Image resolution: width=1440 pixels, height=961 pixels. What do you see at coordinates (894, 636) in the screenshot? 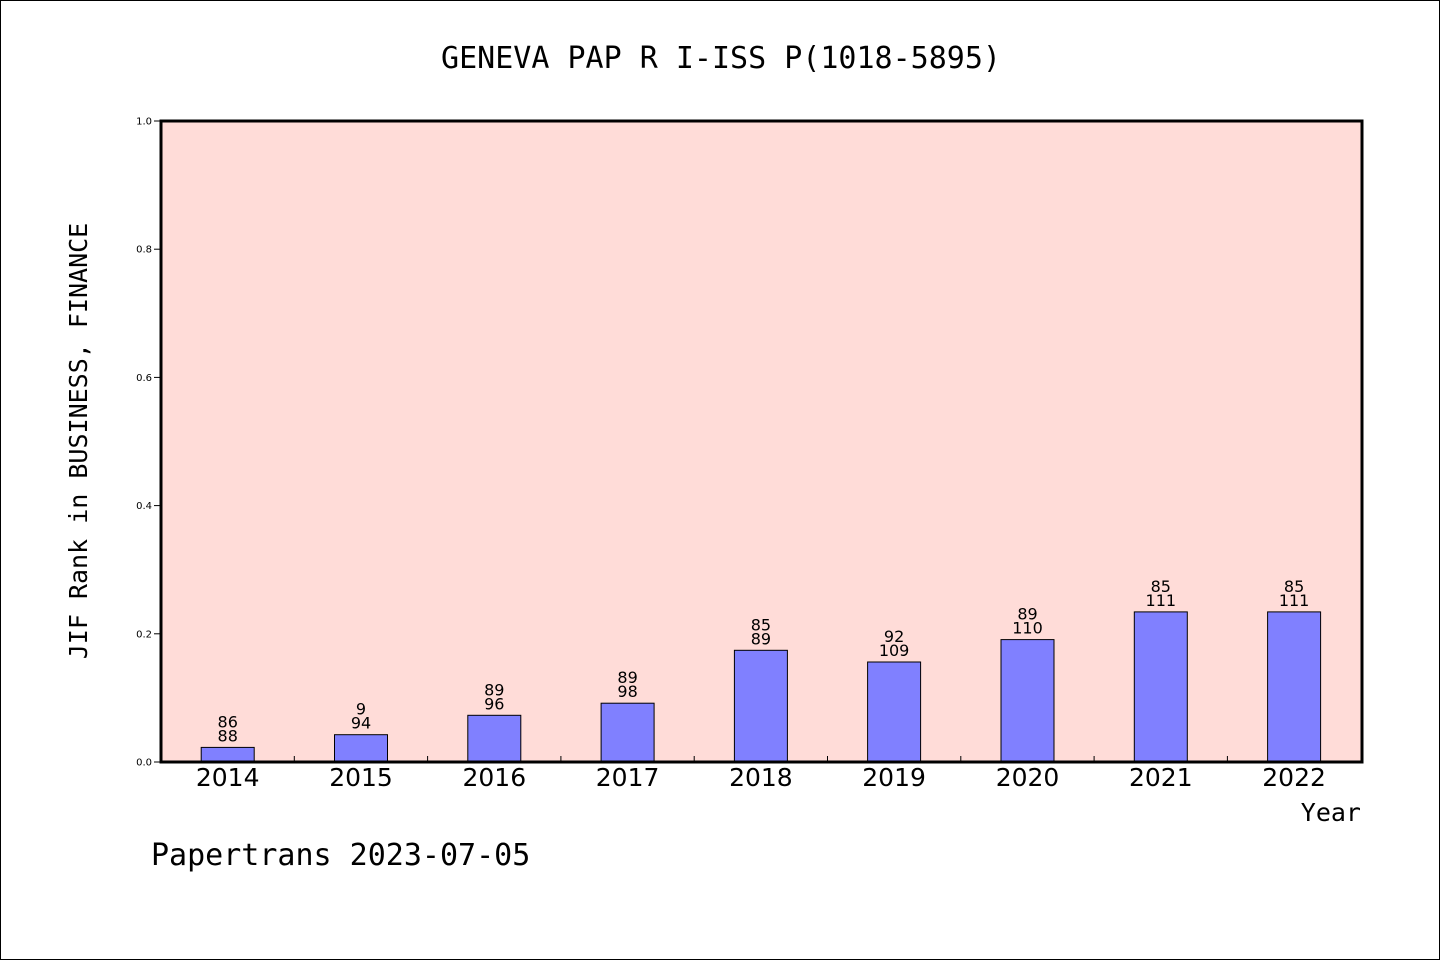
I see `bar-label-top-2019: 92` at bounding box center [894, 636].